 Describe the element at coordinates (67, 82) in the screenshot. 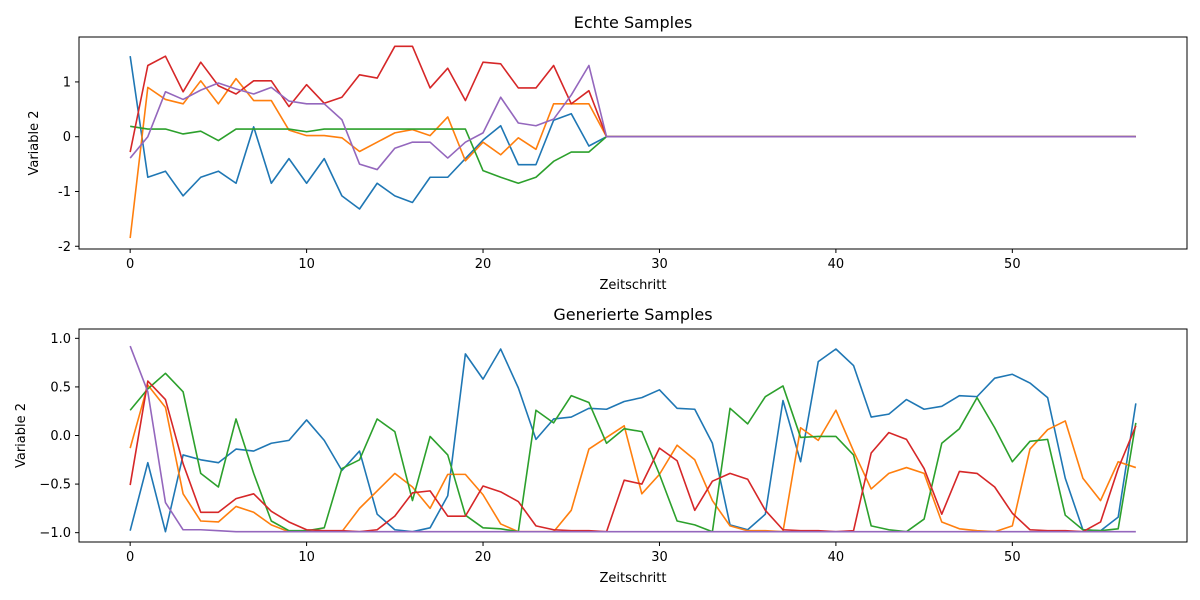

I see `y-tick-label: 1` at that location.